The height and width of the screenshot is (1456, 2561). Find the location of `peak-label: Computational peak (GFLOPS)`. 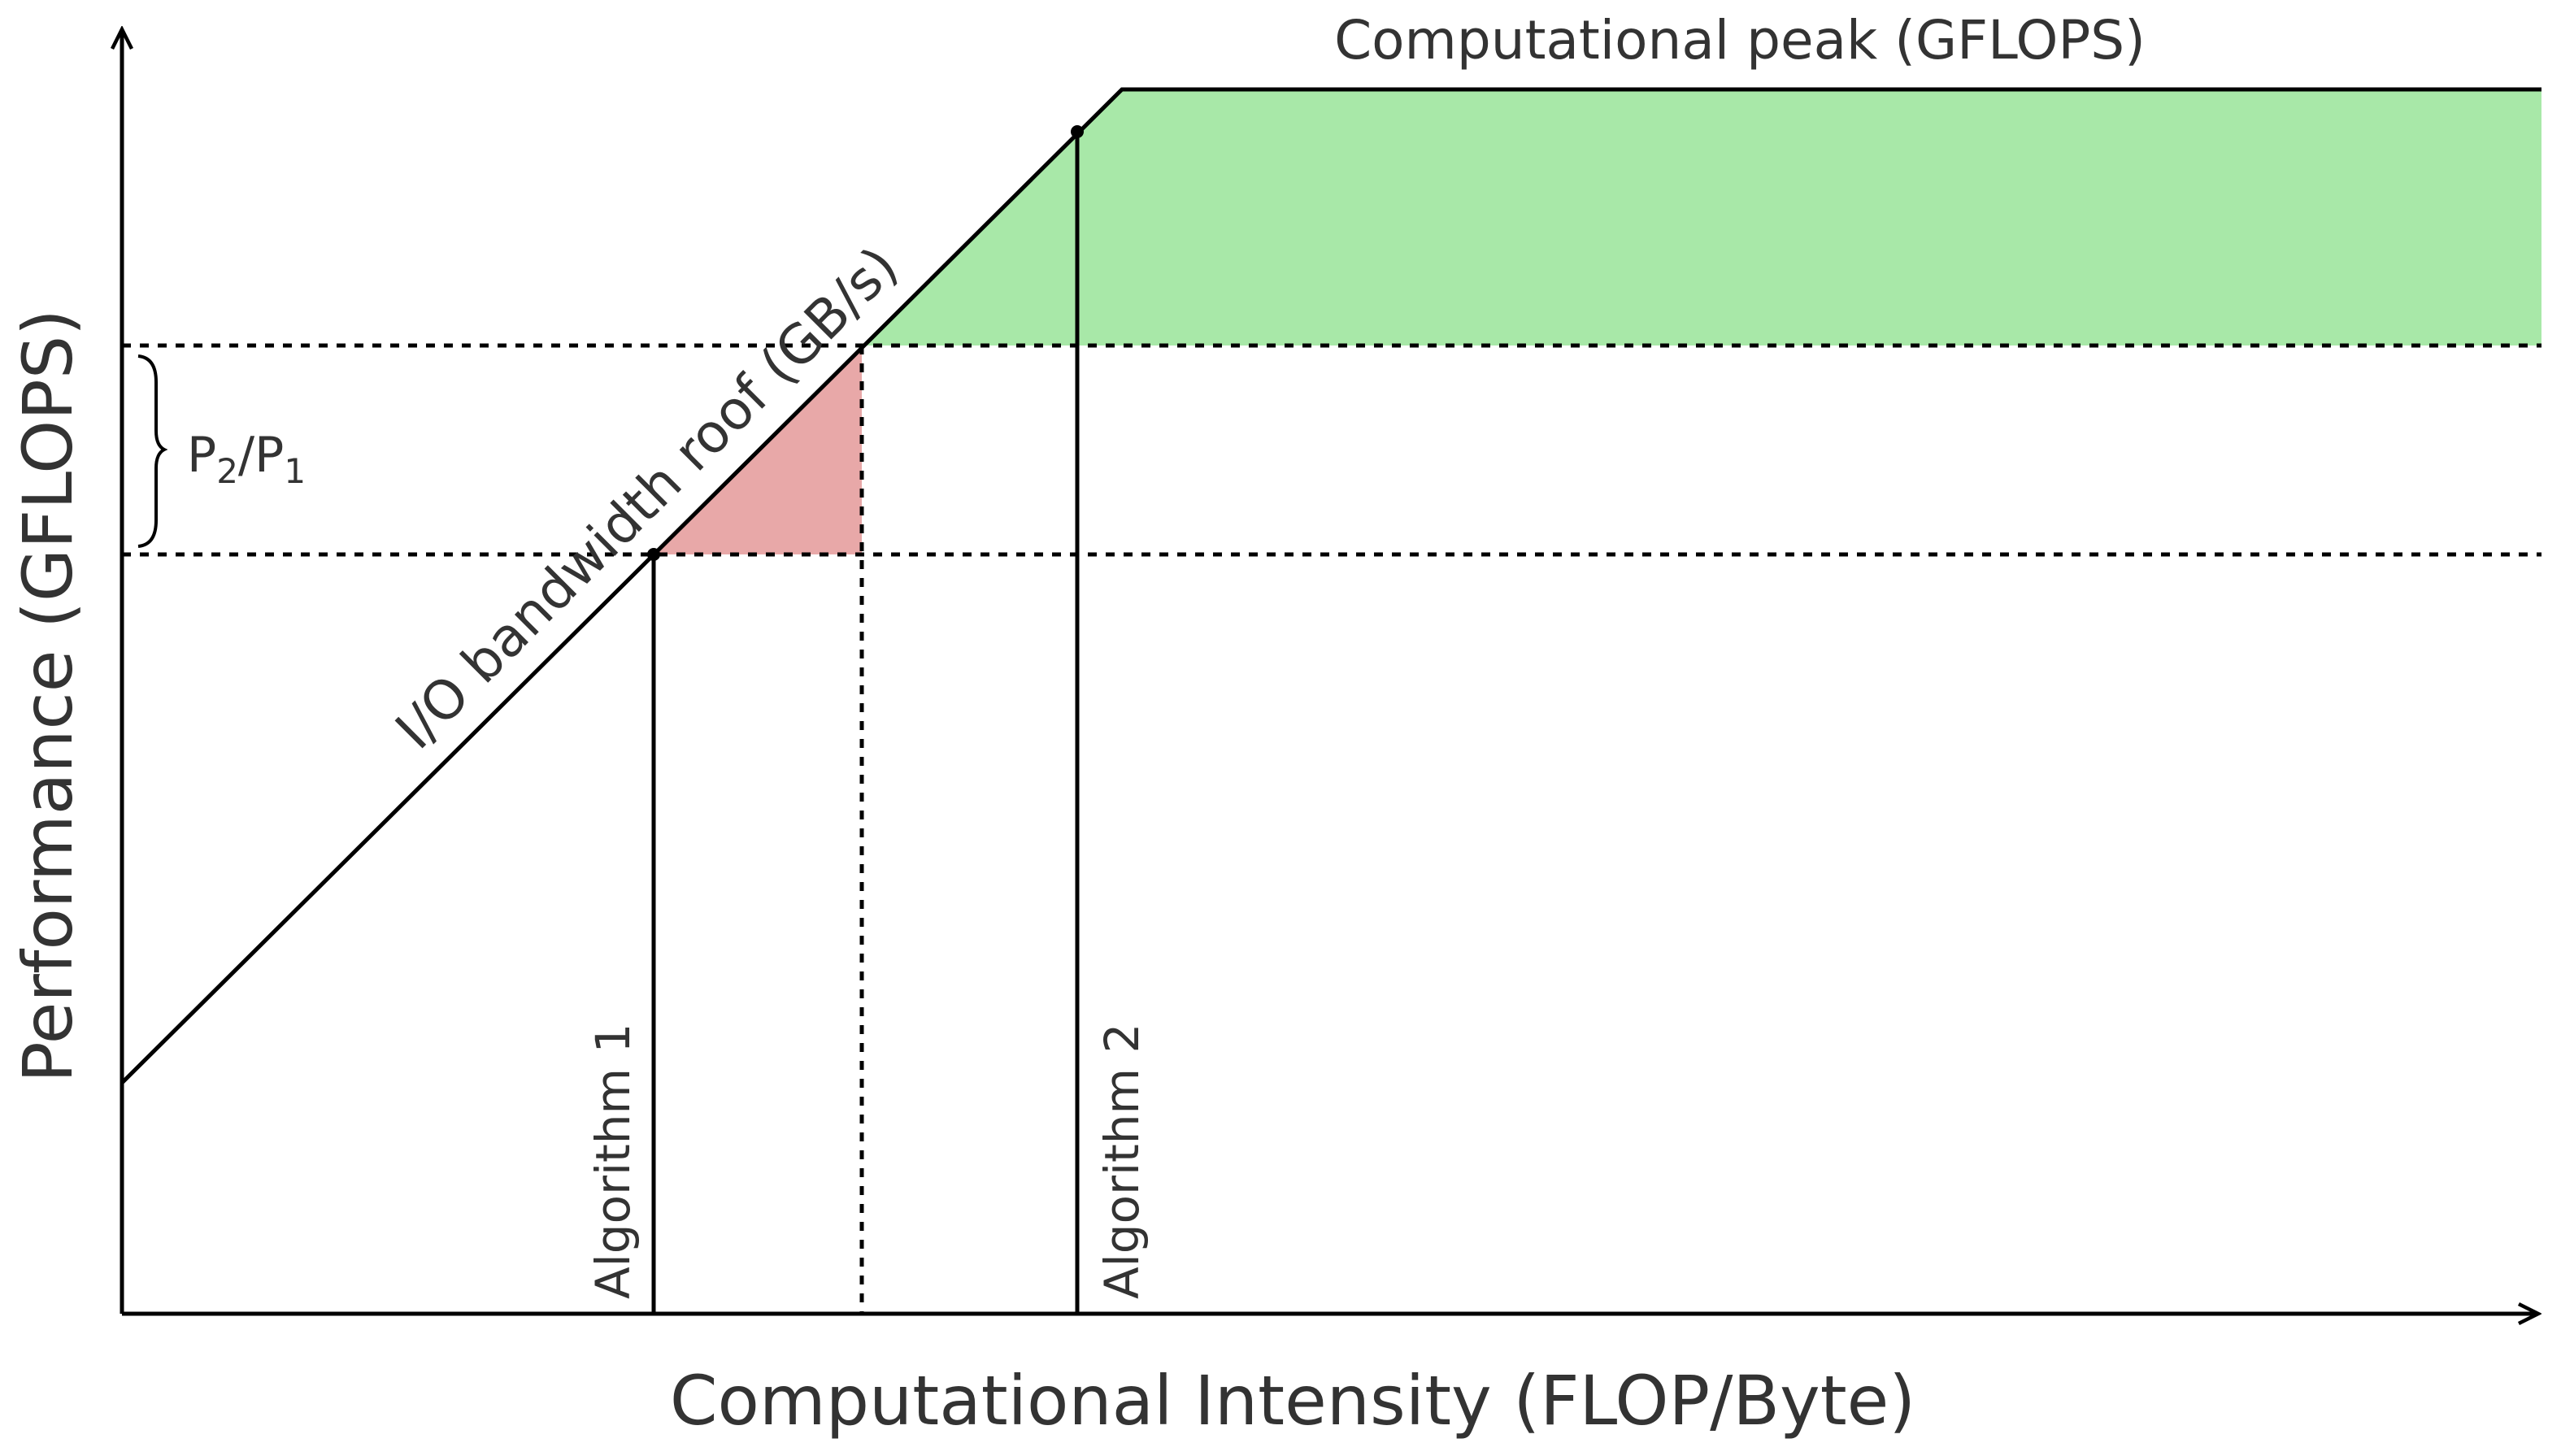

peak-label: Computational peak (GFLOPS) is located at coordinates (1740, 40).